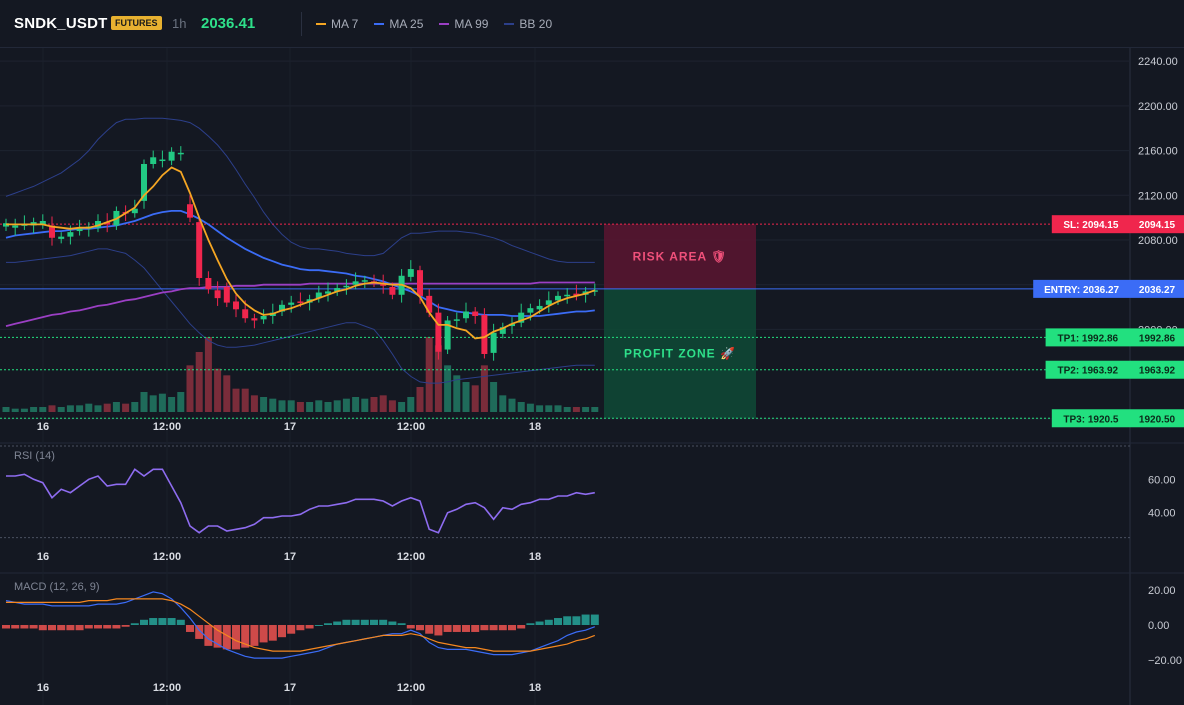 The height and width of the screenshot is (705, 1184). What do you see at coordinates (1158, 241) in the screenshot?
I see `price-axis-label: 2080.00` at bounding box center [1158, 241].